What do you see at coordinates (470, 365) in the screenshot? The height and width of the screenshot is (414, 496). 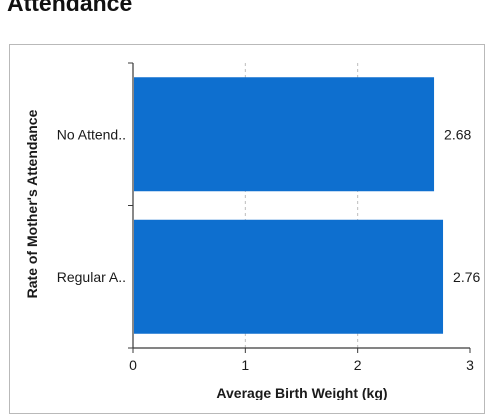 I see `x-tick-label: 3` at bounding box center [470, 365].